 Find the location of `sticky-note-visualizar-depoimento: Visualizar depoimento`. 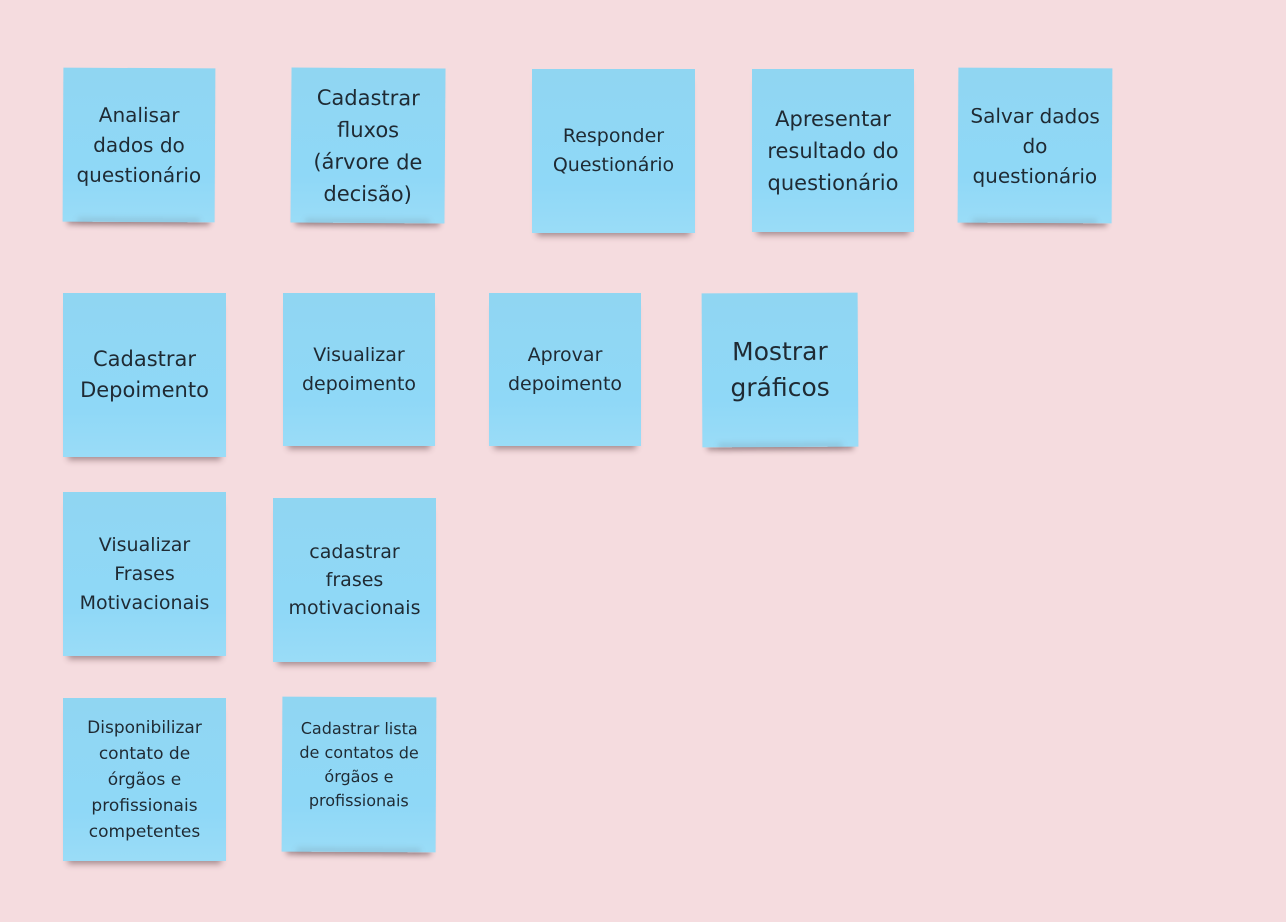

sticky-note-visualizar-depoimento: Visualizar depoimento is located at coordinates (359, 369).